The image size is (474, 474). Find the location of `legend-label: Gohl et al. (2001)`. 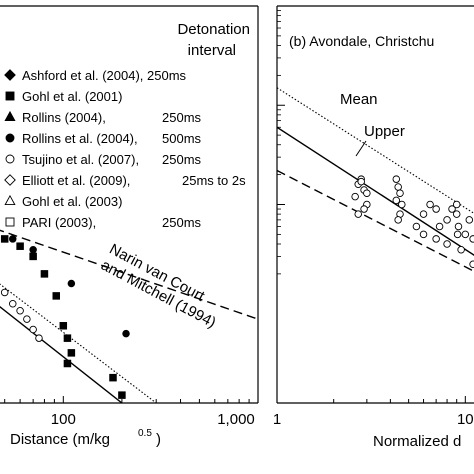

legend-label: Gohl et al. (2001) is located at coordinates (72, 96).